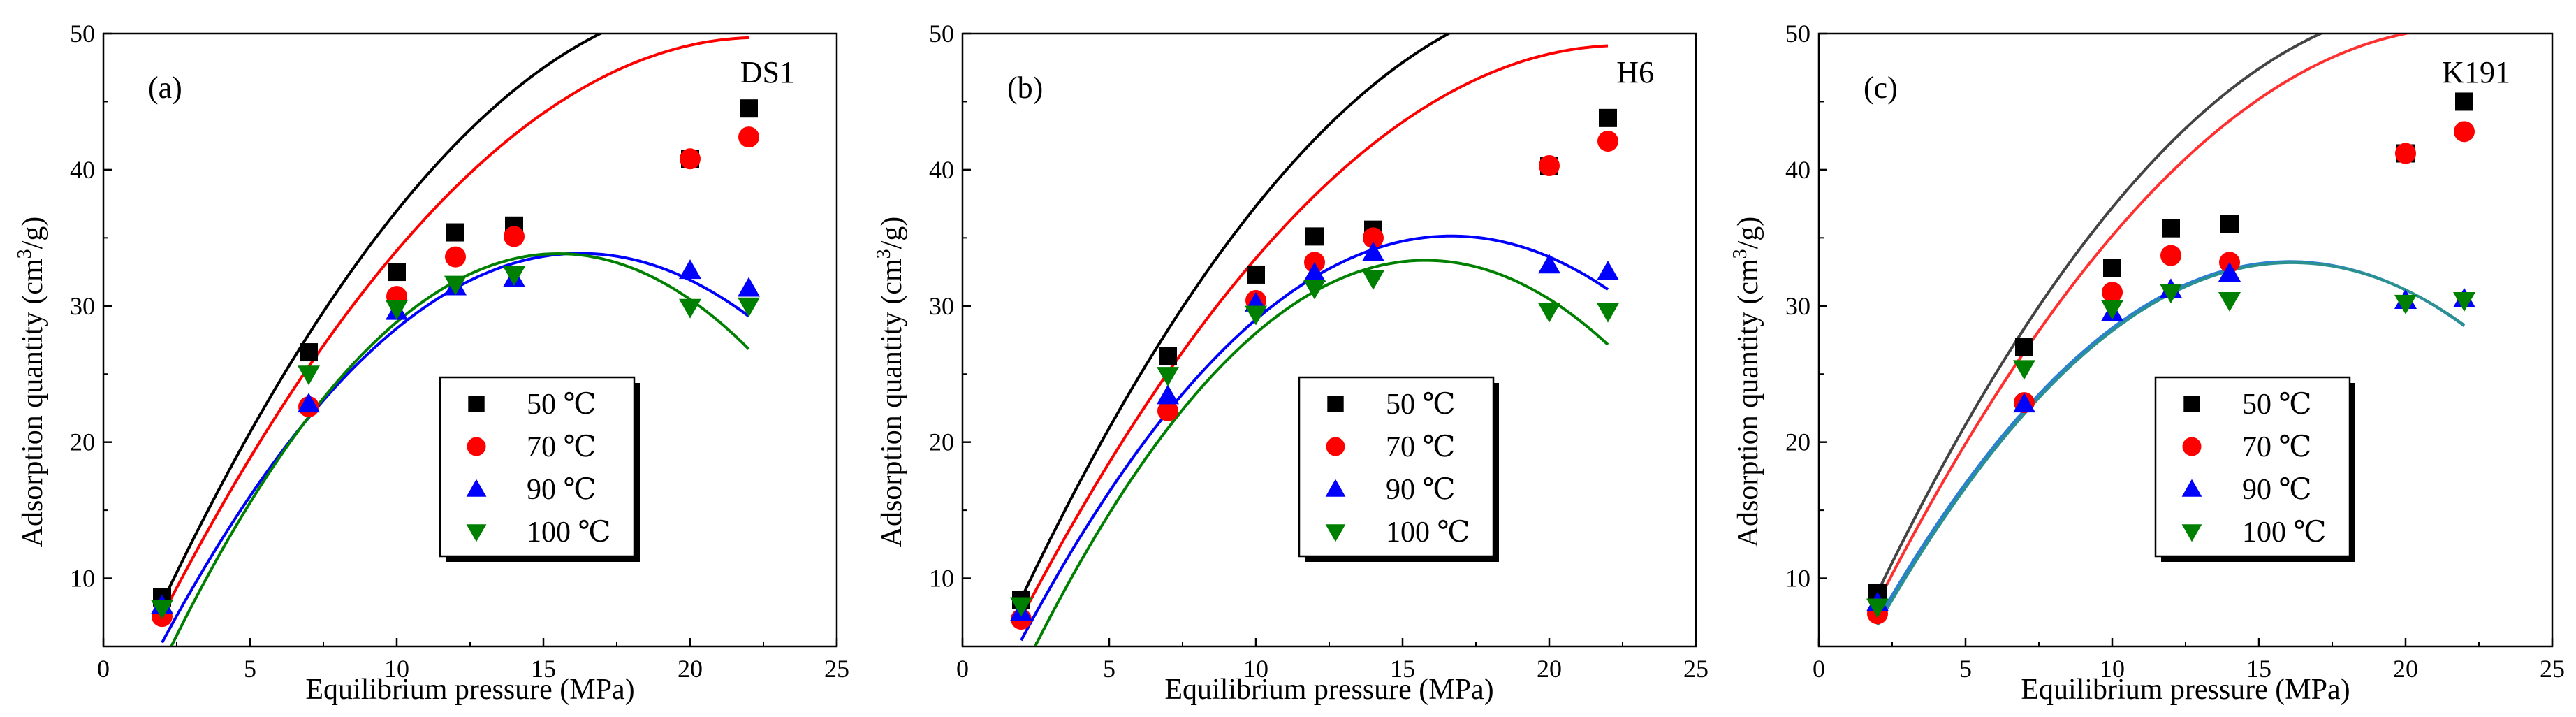 The image size is (2576, 717). I want to click on sample-label: H6, so click(1635, 72).